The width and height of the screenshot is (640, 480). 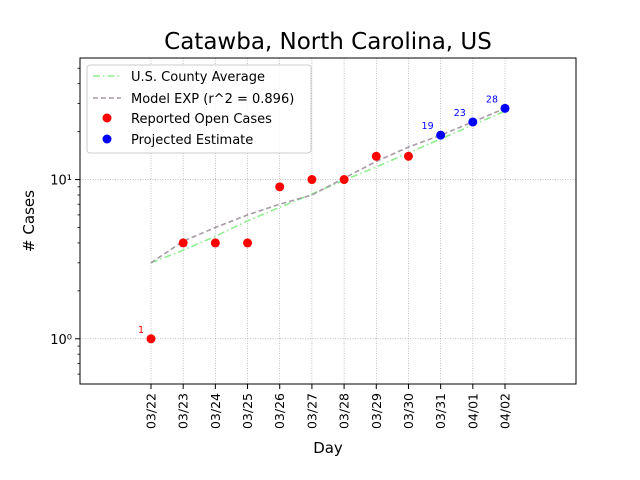 I want to click on legend-label-reported: Reported Open Cases, so click(x=201, y=119).